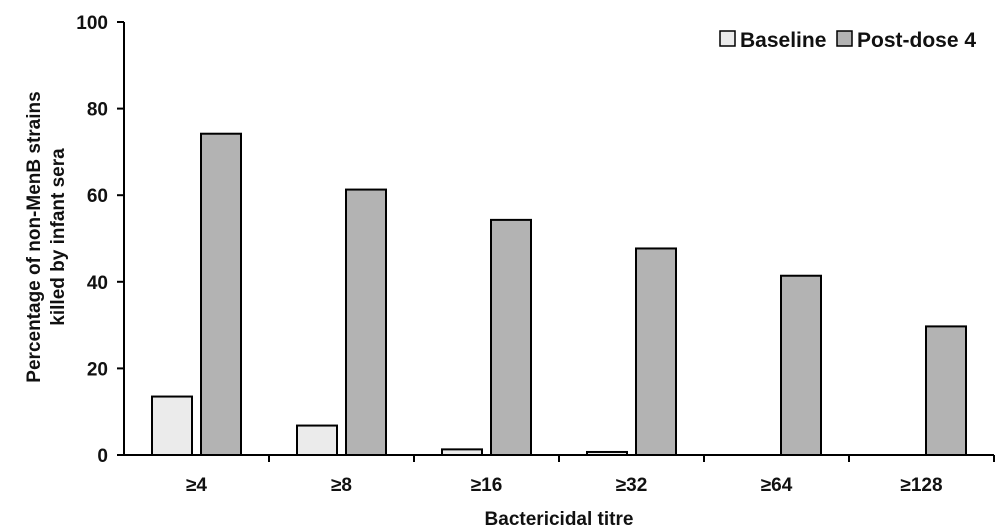 The height and width of the screenshot is (530, 997). I want to click on y-axis: 0 20 40 60 80 100, so click(100, 240).